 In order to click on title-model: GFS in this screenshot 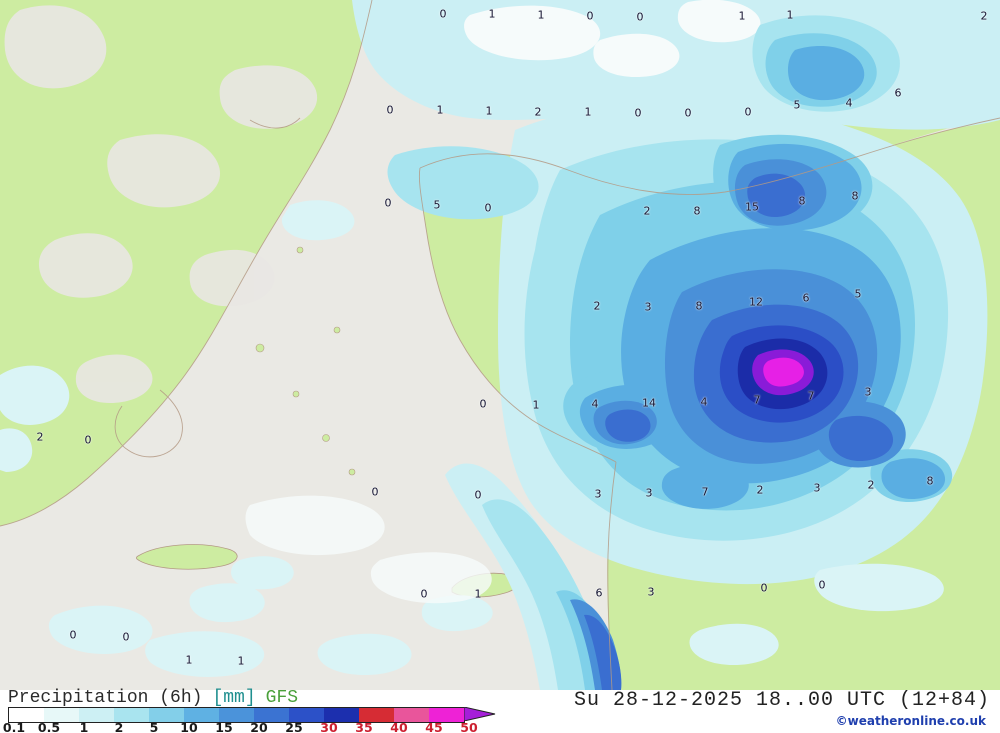, I will do `click(282, 698)`.